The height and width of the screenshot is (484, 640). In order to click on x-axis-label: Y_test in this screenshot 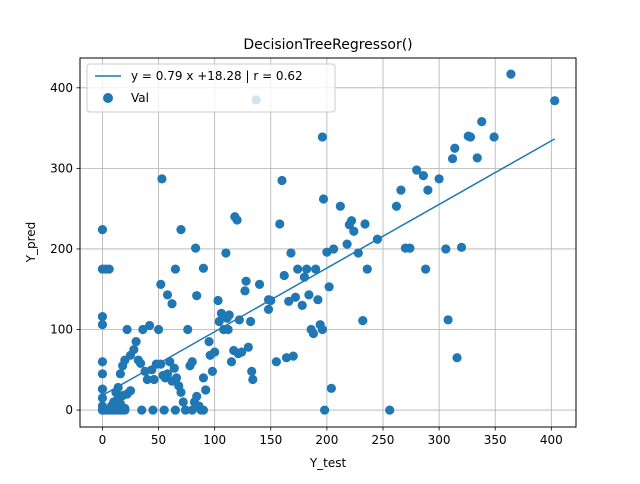, I will do `click(328, 463)`.